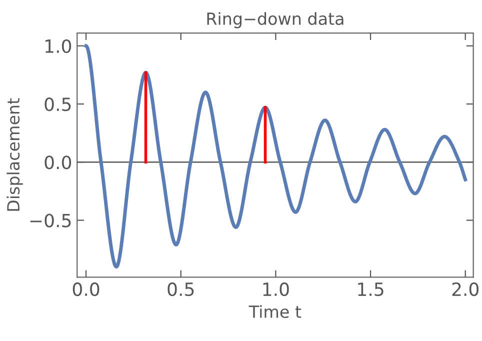  What do you see at coordinates (275, 20) in the screenshot?
I see `chart-title: Ring−down data` at bounding box center [275, 20].